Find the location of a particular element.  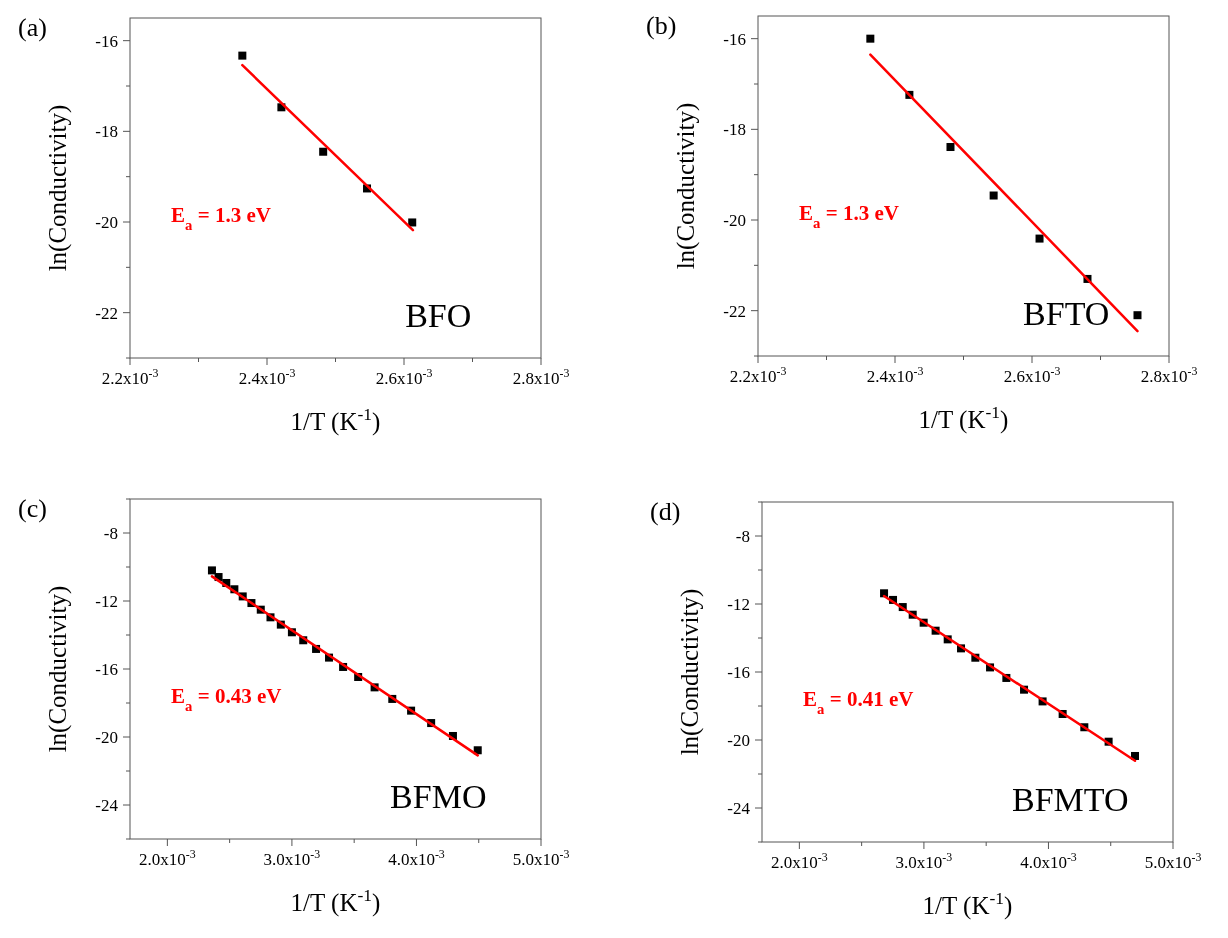

annotation: BFMTO is located at coordinates (1070, 800).